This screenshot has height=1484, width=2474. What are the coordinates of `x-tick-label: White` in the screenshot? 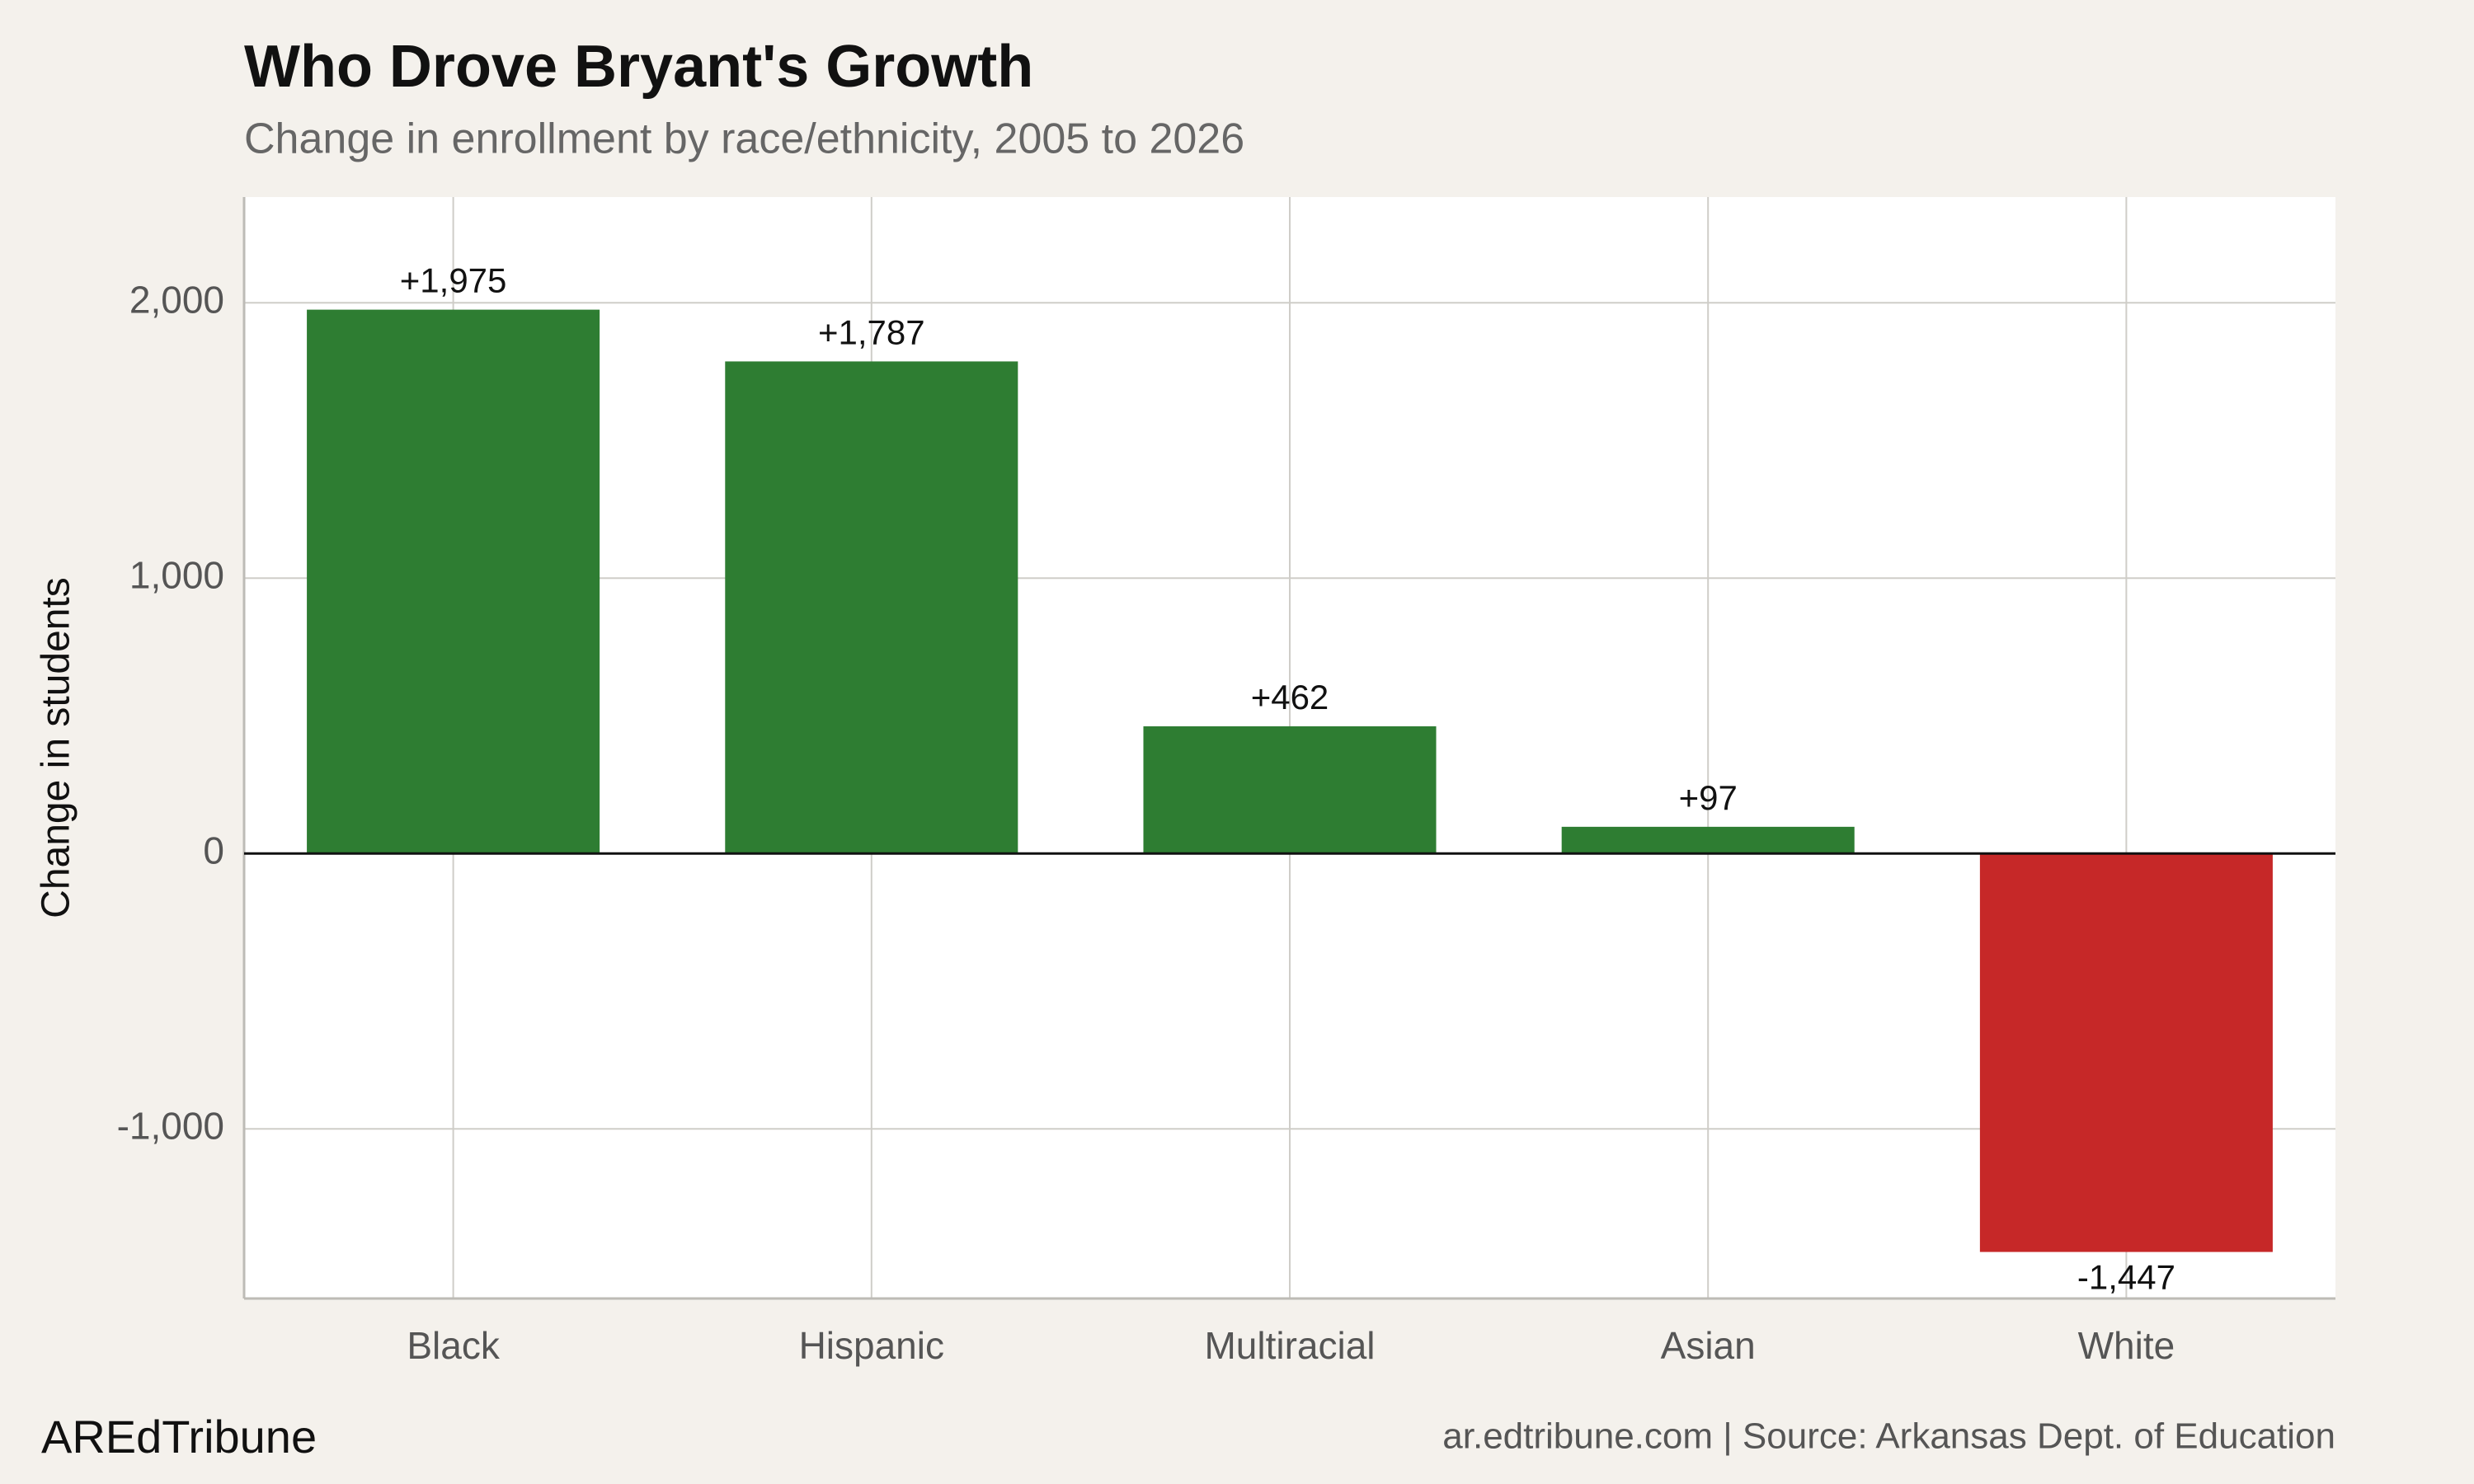 It's located at (2126, 1345).